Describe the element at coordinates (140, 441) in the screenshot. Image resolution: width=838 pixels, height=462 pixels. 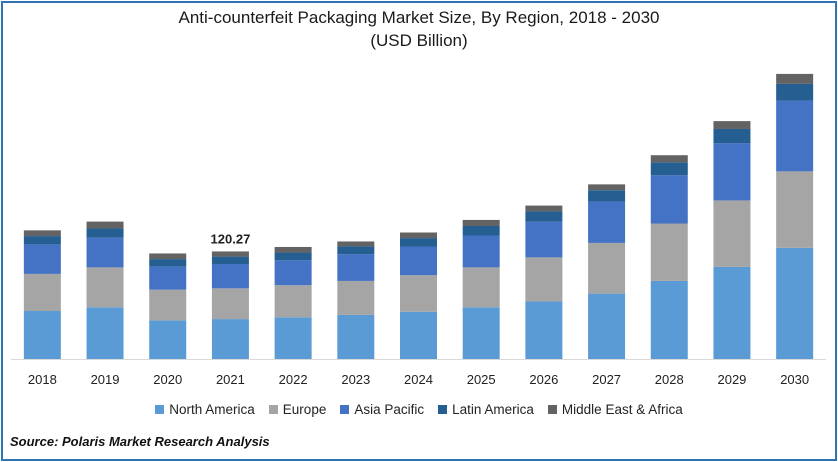
I see `source-note: Source: Polaris Market Research Analysis` at that location.